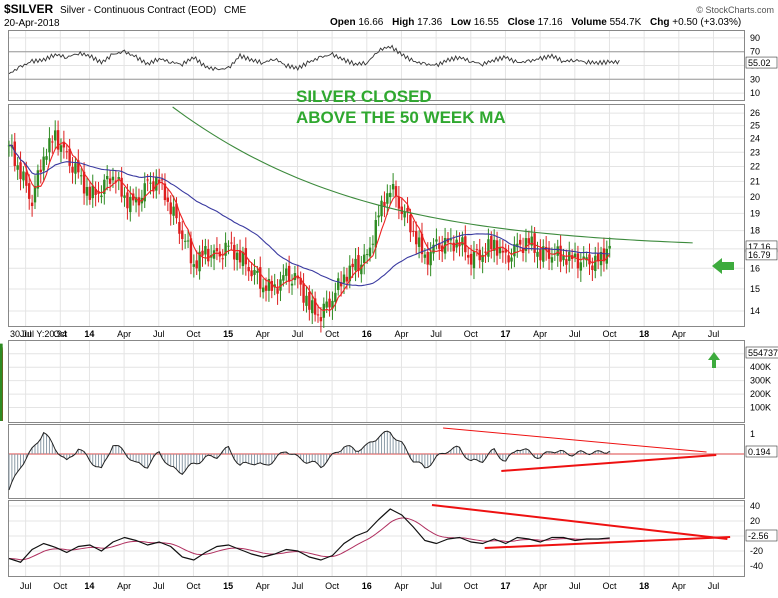 This screenshot has height=598, width=778. What do you see at coordinates (309, 539) in the screenshot?
I see `osc2-signal-line` at bounding box center [309, 539].